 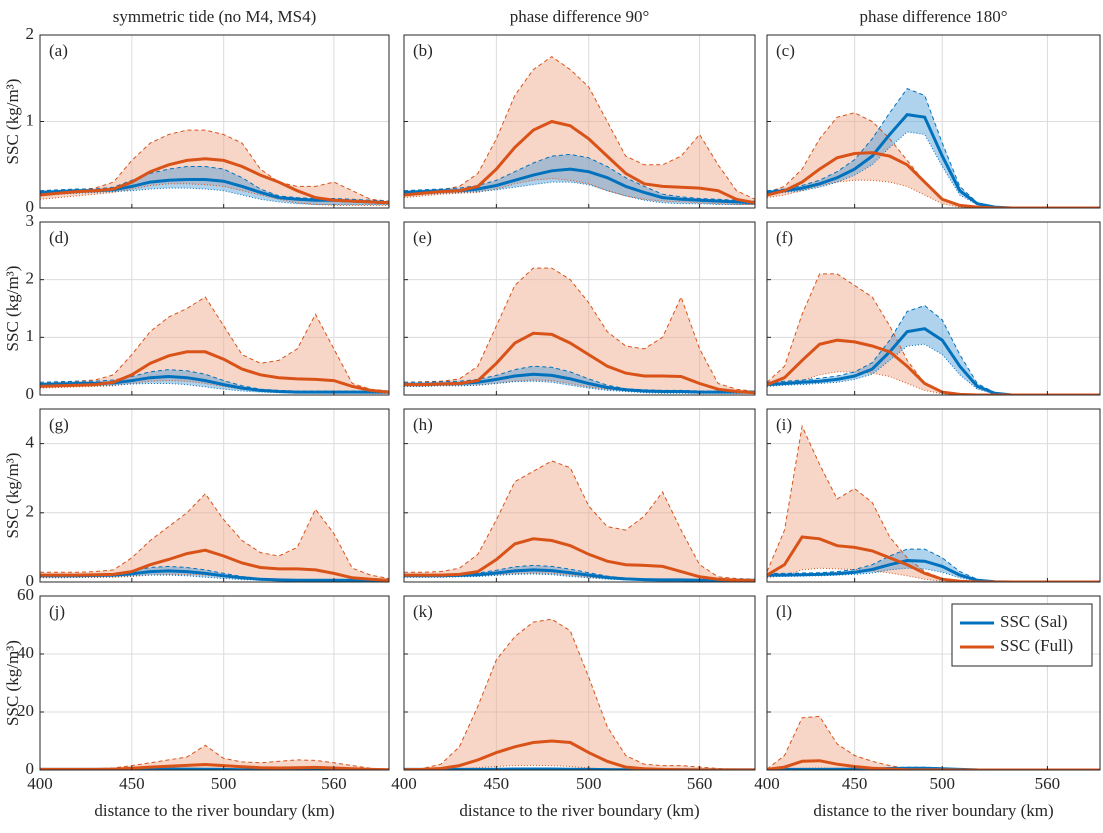 What do you see at coordinates (785, 50) in the screenshot?
I see `panel-label: (c)` at bounding box center [785, 50].